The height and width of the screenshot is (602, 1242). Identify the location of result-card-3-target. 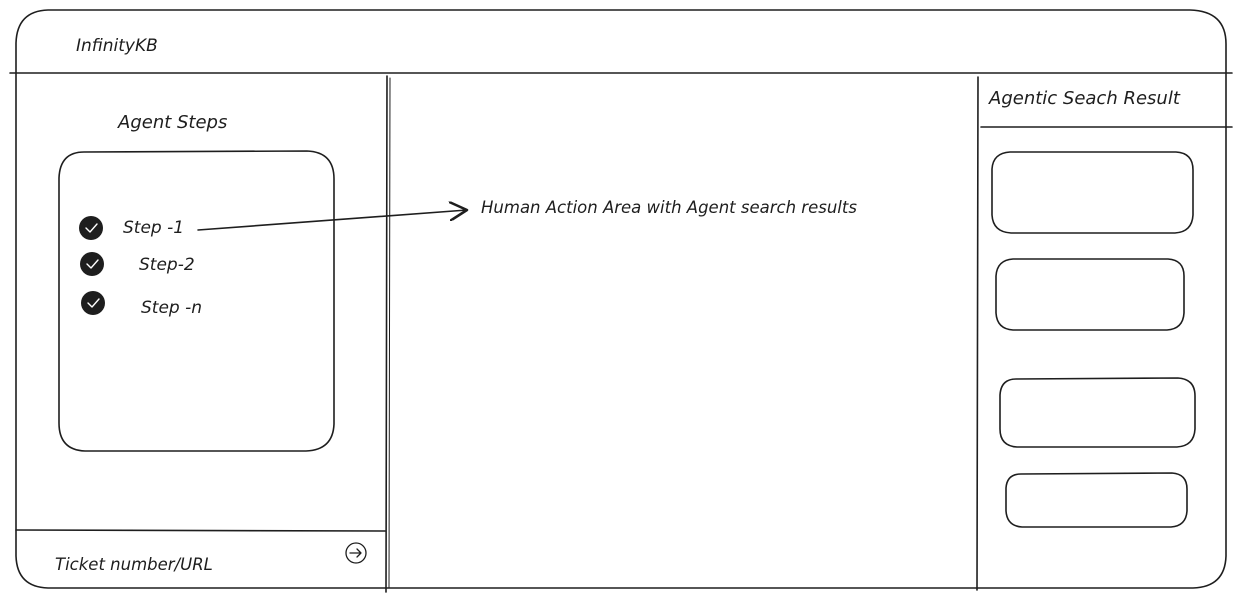
(1098, 413).